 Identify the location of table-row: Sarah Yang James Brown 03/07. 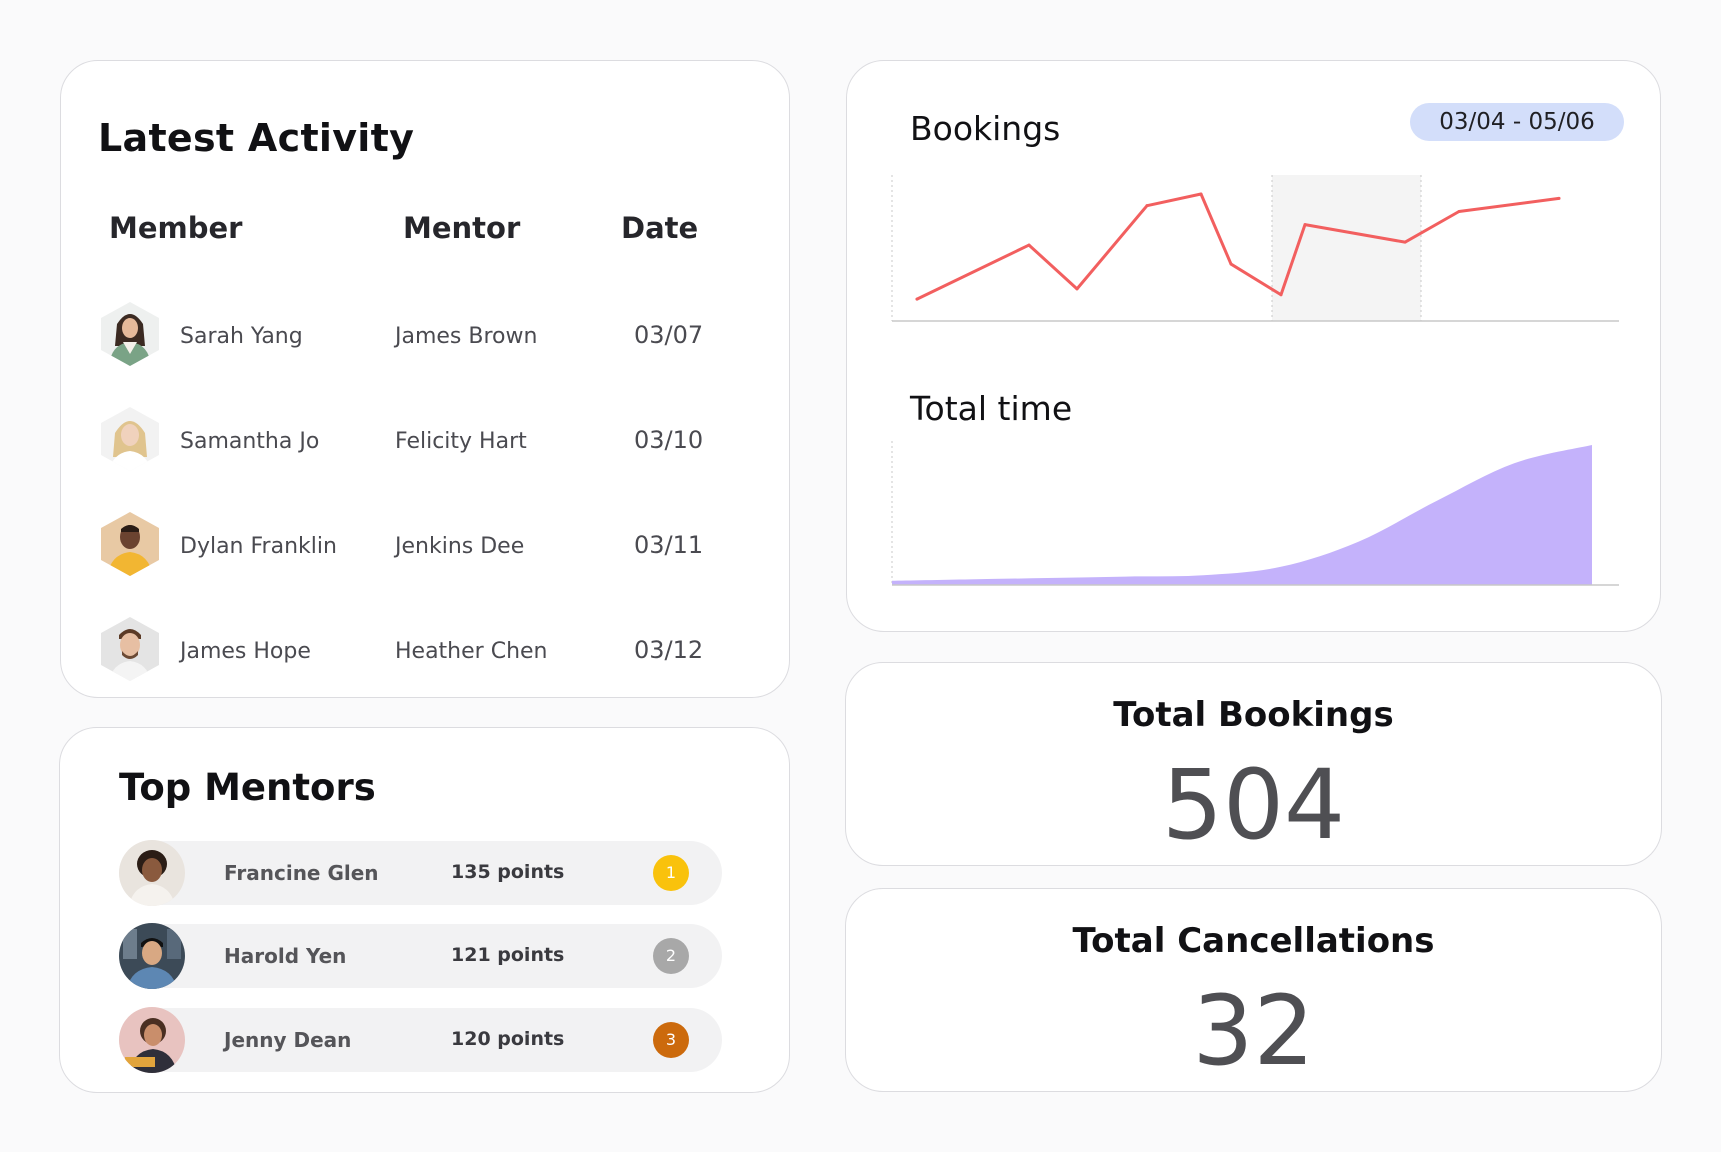
(425, 334).